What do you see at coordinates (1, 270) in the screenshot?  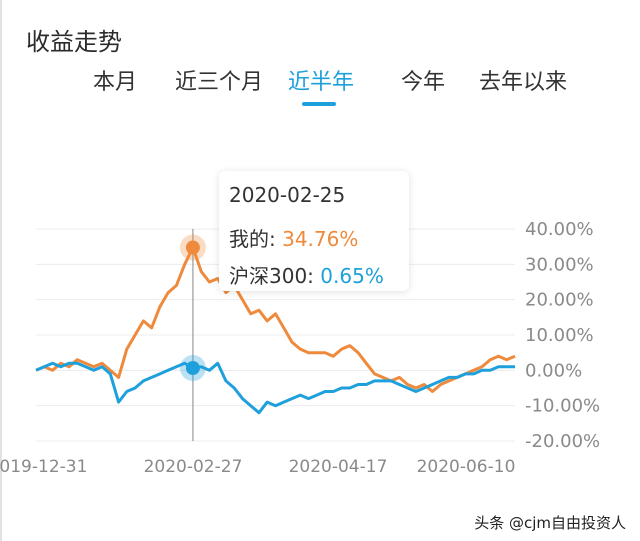 I see `left-border` at bounding box center [1, 270].